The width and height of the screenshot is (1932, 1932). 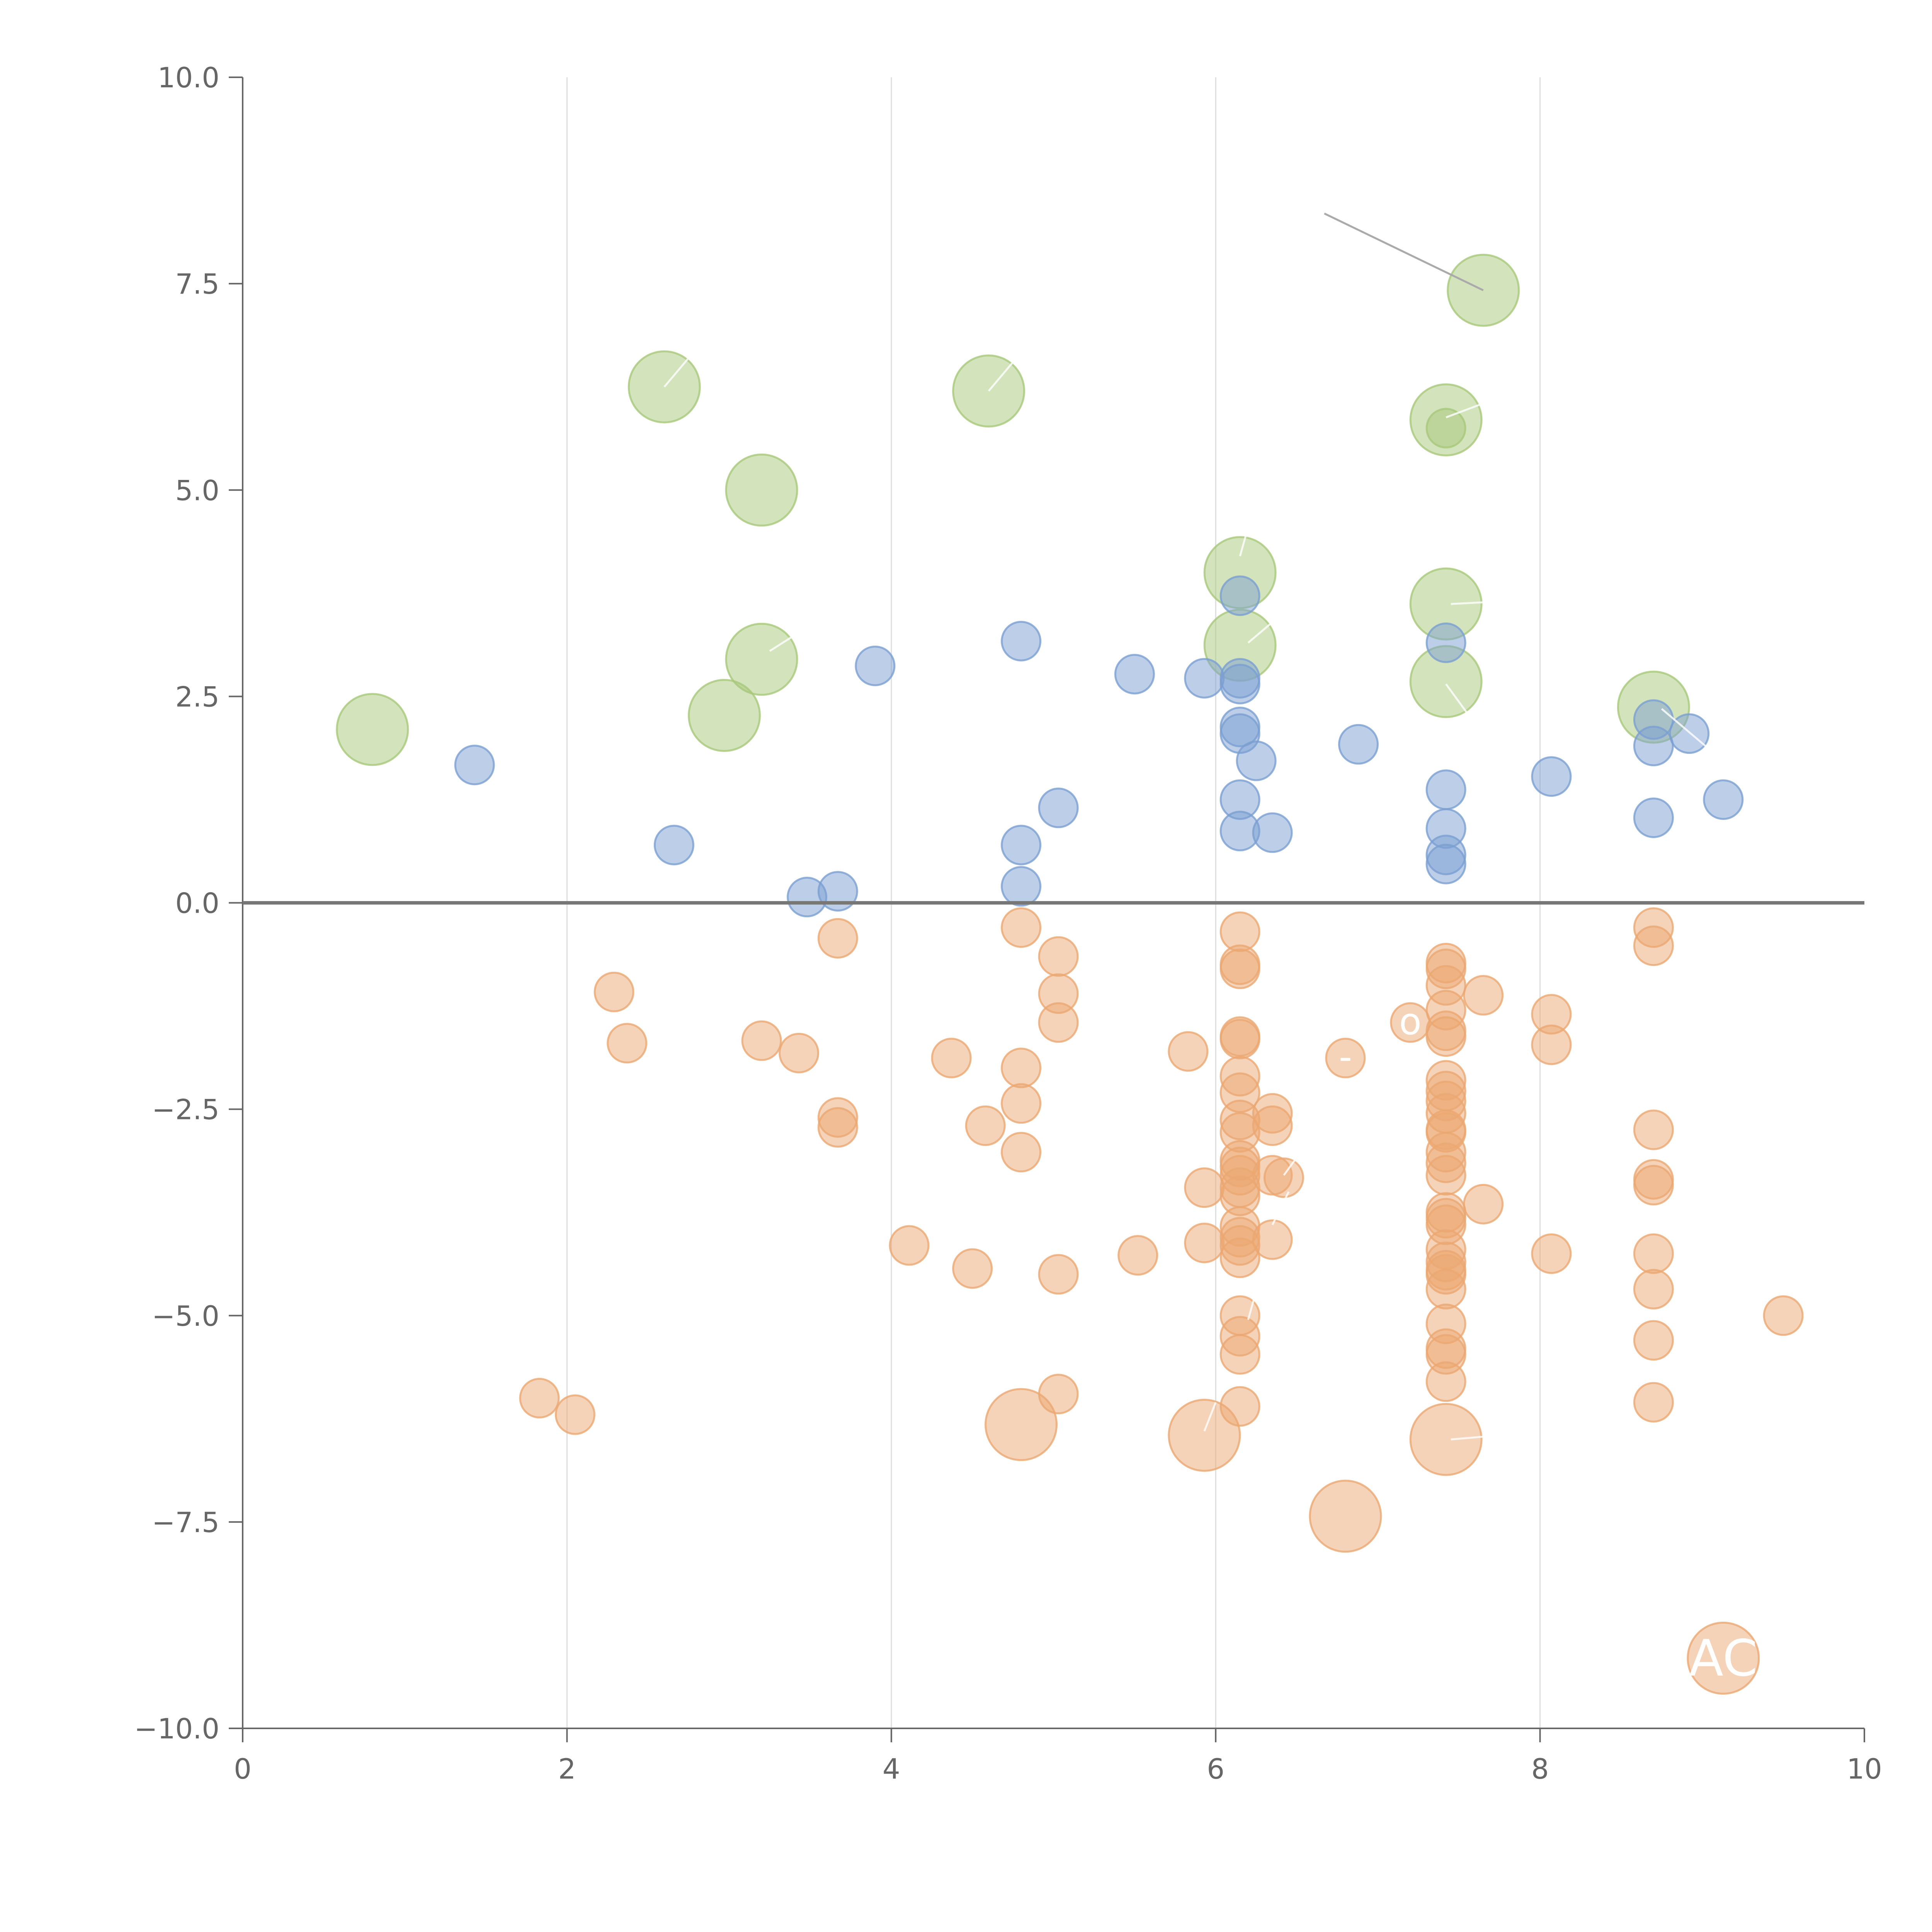 What do you see at coordinates (197, 284) in the screenshot?
I see `y-tick-label-7: 7.5` at bounding box center [197, 284].